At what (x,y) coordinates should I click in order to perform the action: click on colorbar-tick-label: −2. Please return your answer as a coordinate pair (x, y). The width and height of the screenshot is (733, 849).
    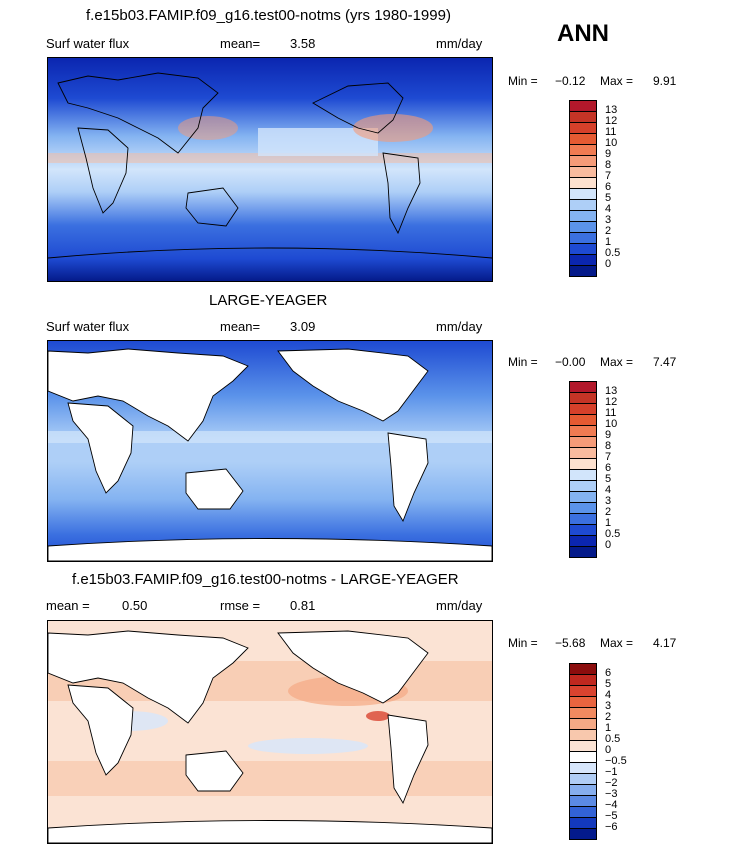
    Looking at the image, I should click on (611, 783).